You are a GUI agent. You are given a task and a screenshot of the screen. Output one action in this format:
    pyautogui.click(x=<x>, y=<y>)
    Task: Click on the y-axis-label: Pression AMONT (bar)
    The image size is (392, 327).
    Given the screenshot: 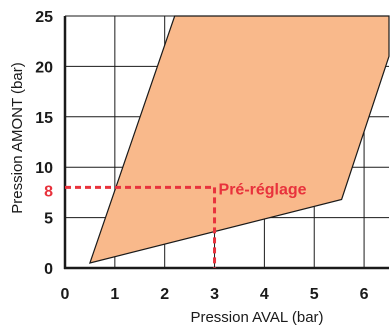 What is the action you would take?
    pyautogui.click(x=17, y=137)
    